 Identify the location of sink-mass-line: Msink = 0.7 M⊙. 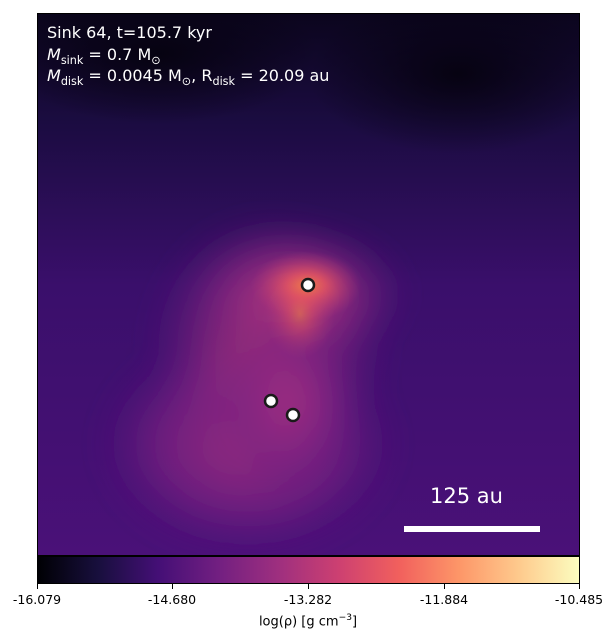
(104, 57).